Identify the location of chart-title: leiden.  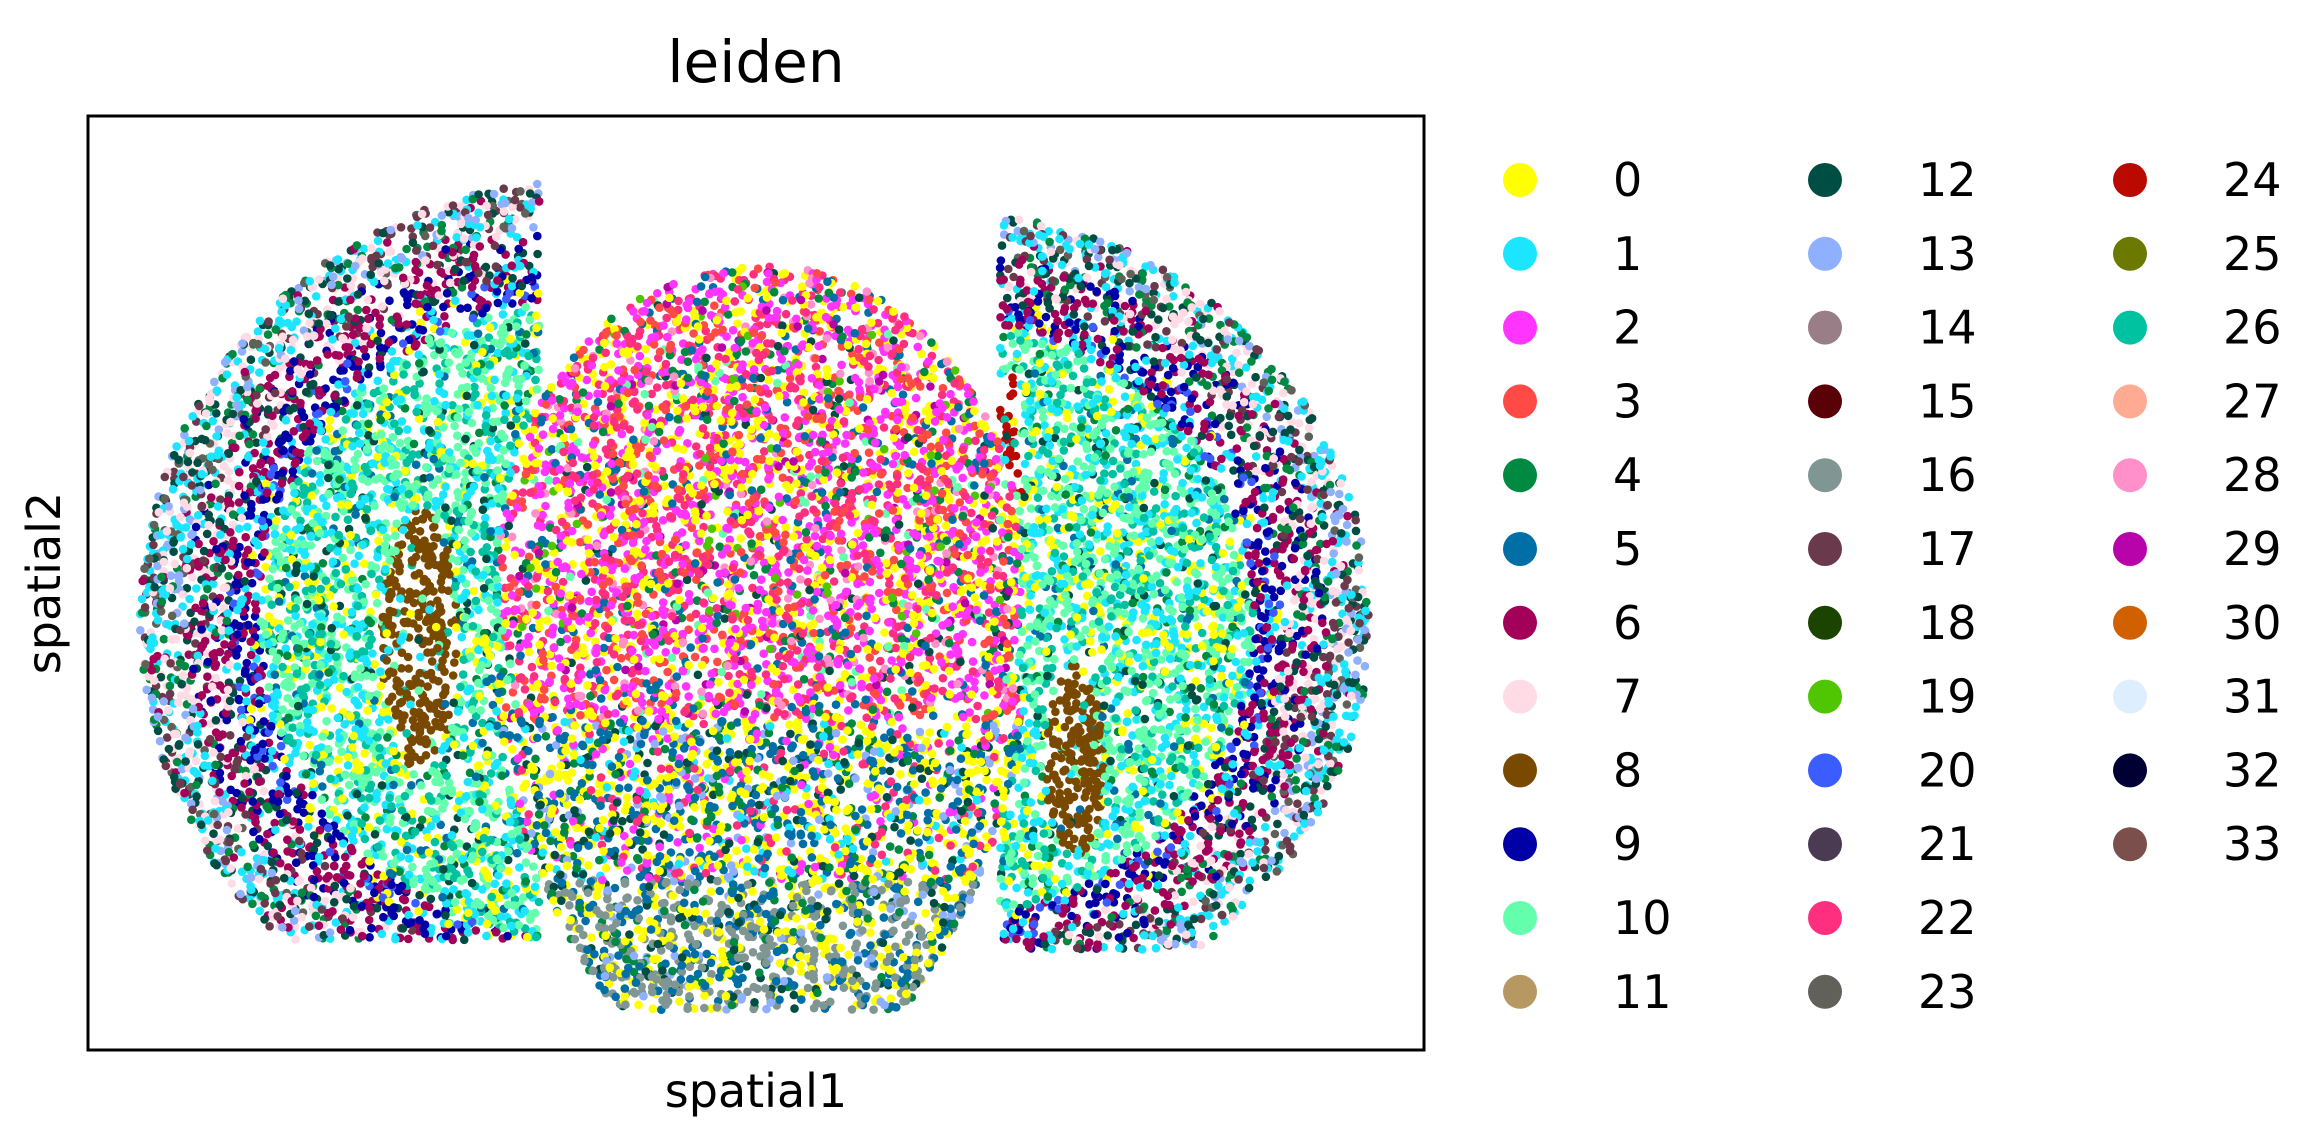
(755, 62).